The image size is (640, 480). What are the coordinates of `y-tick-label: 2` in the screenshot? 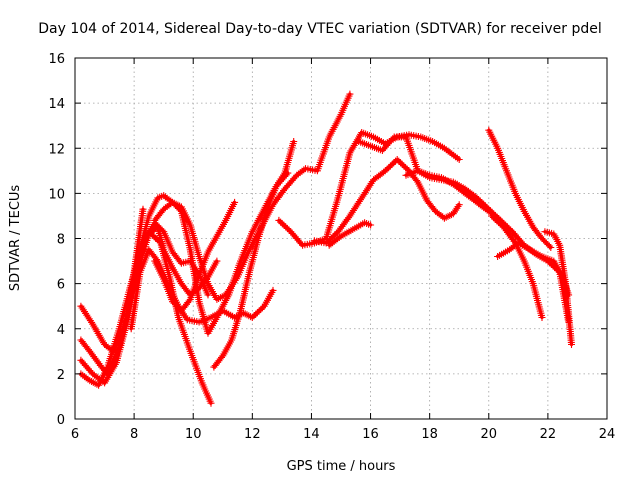 It's located at (61, 375).